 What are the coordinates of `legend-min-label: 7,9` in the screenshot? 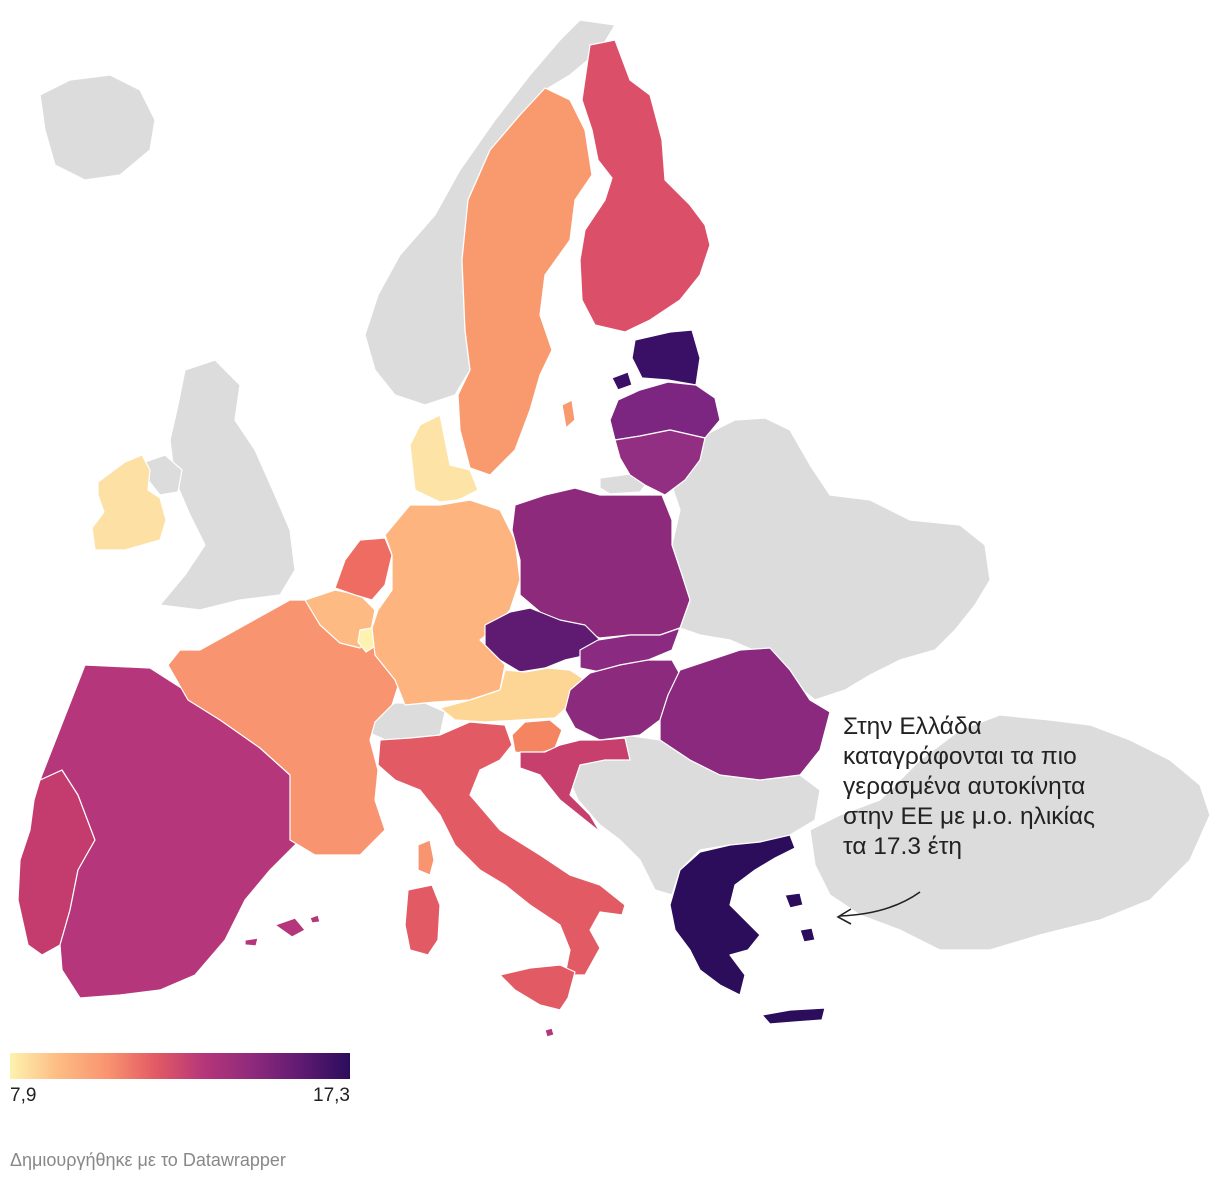 It's located at (23, 1095).